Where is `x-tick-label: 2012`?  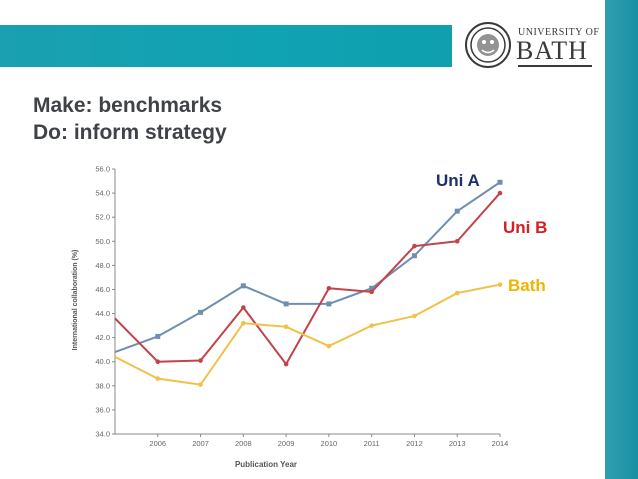
x-tick-label: 2012 is located at coordinates (414, 443).